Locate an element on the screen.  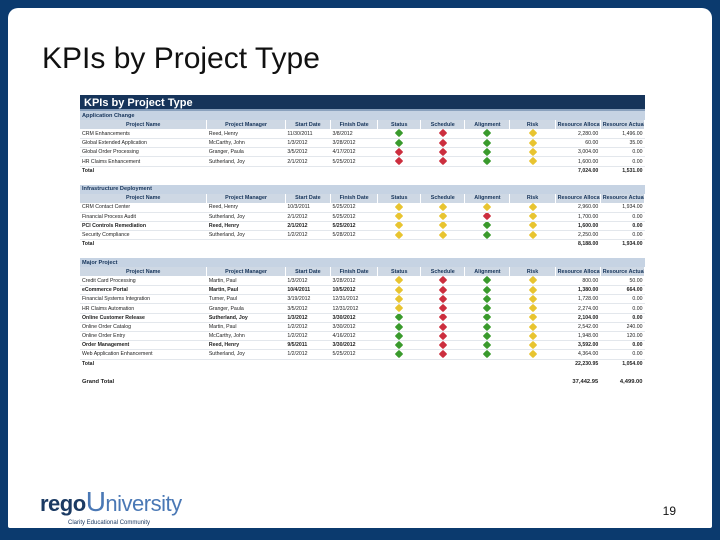
resource-allocations: 2,250.00 is located at coordinates (578, 235).